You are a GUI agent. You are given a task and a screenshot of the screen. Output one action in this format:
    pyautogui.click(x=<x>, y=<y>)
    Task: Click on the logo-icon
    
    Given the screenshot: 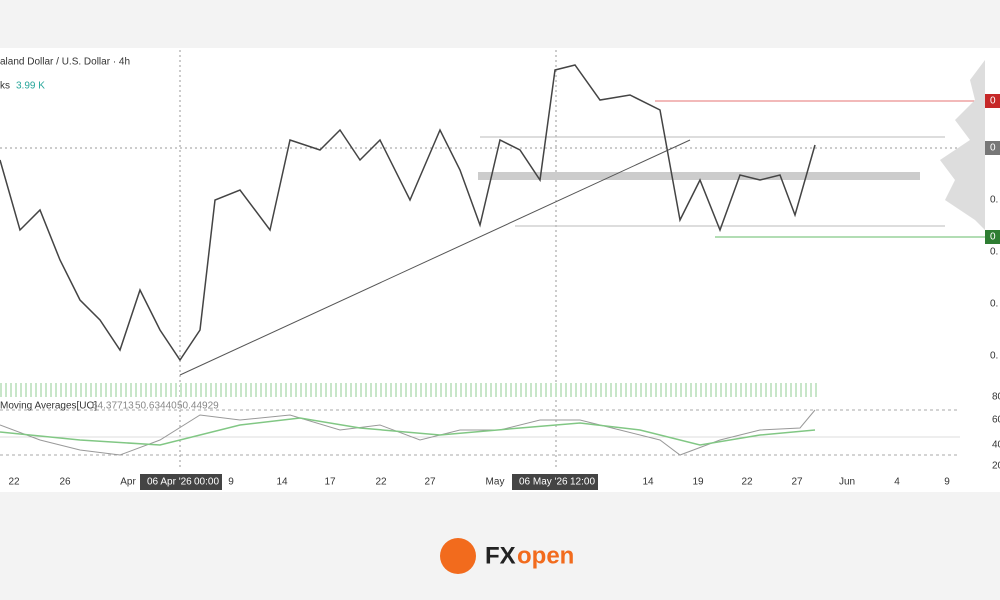 What is the action you would take?
    pyautogui.click(x=458, y=556)
    